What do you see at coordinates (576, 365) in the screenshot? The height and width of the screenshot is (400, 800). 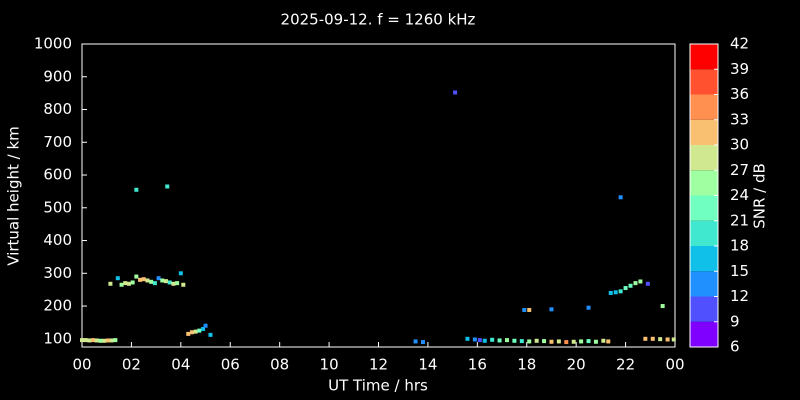 I see `x-tick-label: 20` at bounding box center [576, 365].